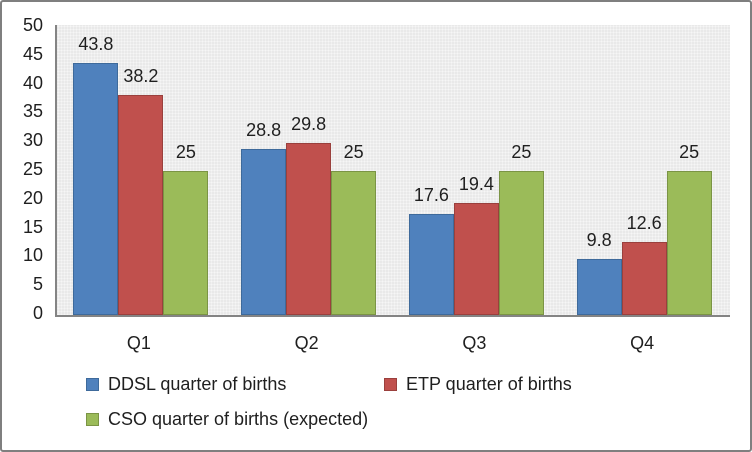 This screenshot has height=452, width=752. I want to click on bar-q3-series2, so click(521, 243).